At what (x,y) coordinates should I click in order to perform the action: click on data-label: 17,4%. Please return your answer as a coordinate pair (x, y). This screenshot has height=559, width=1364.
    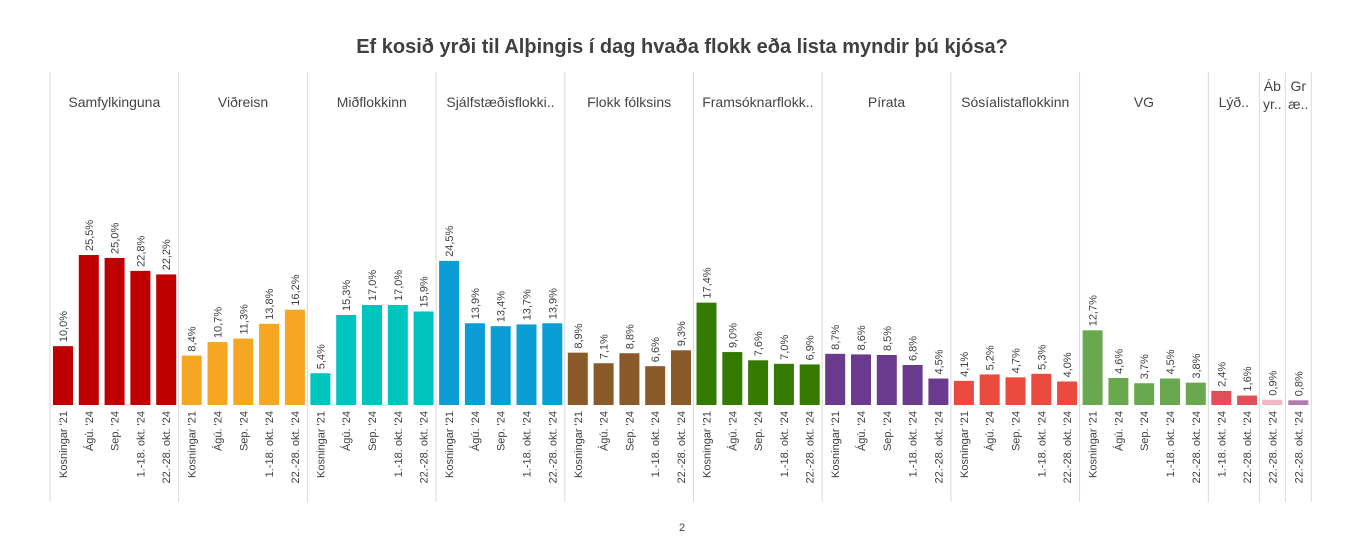
    Looking at the image, I should click on (708, 282).